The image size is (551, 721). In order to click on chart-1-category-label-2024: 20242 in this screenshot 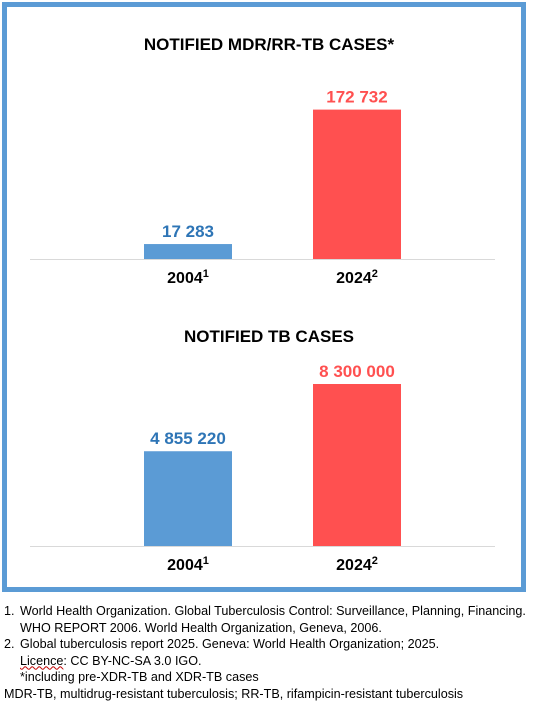, I will do `click(357, 564)`.